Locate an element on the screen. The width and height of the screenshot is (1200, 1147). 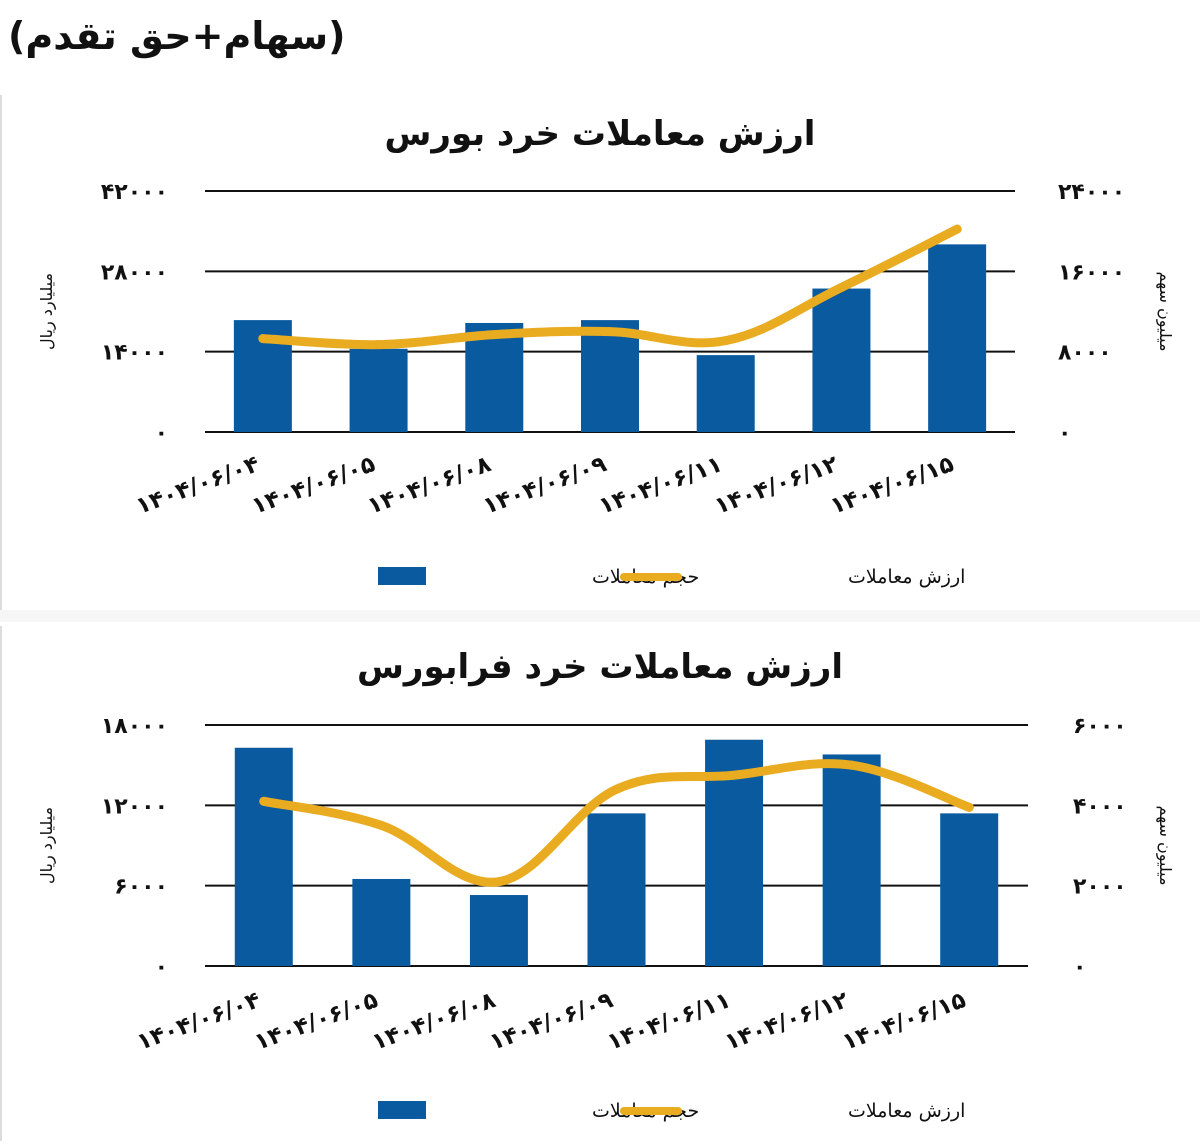
right-tick-label: ۶۰۰۰ is located at coordinates (1100, 726).